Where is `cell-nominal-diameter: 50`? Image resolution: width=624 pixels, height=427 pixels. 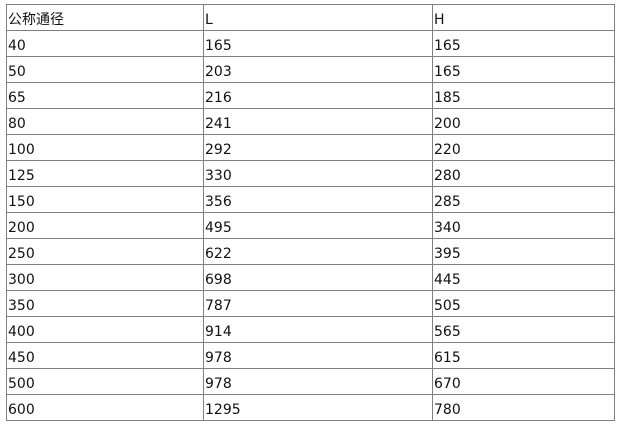
cell-nominal-diameter: 50 is located at coordinates (105, 69).